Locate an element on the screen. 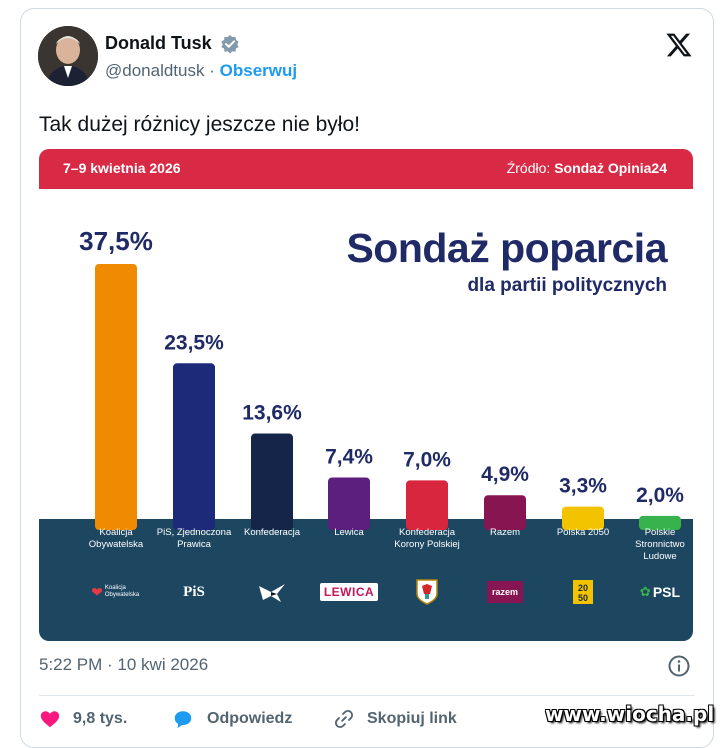  divider is located at coordinates (367, 695).